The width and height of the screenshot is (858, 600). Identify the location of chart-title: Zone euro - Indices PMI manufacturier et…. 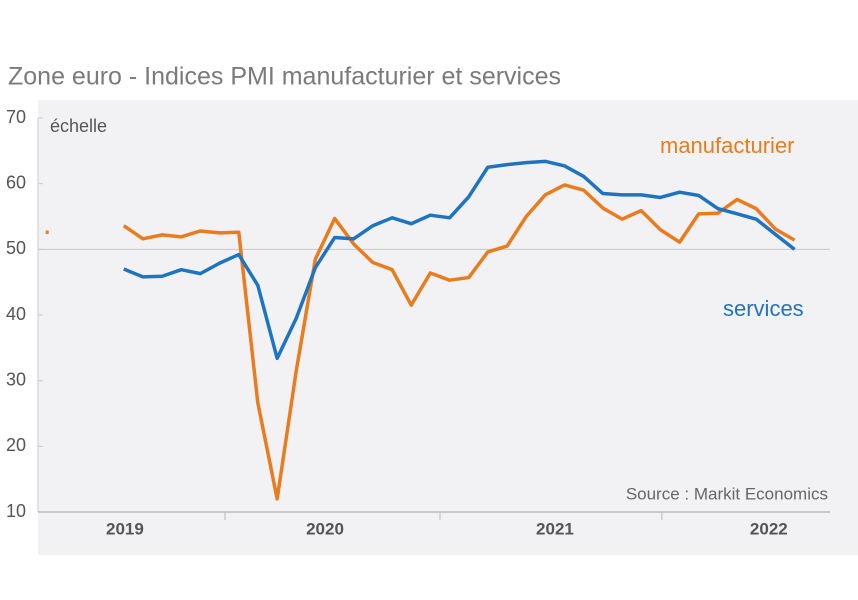
(284, 77).